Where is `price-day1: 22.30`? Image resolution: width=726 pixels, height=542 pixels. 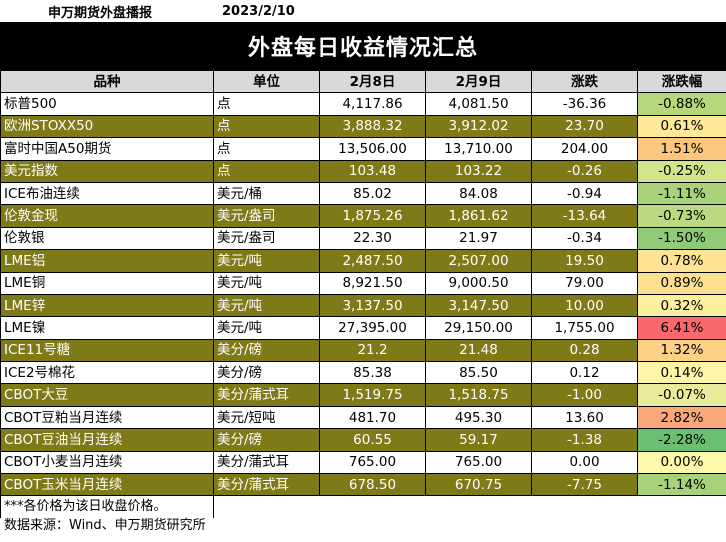 price-day1: 22.30 is located at coordinates (372, 238).